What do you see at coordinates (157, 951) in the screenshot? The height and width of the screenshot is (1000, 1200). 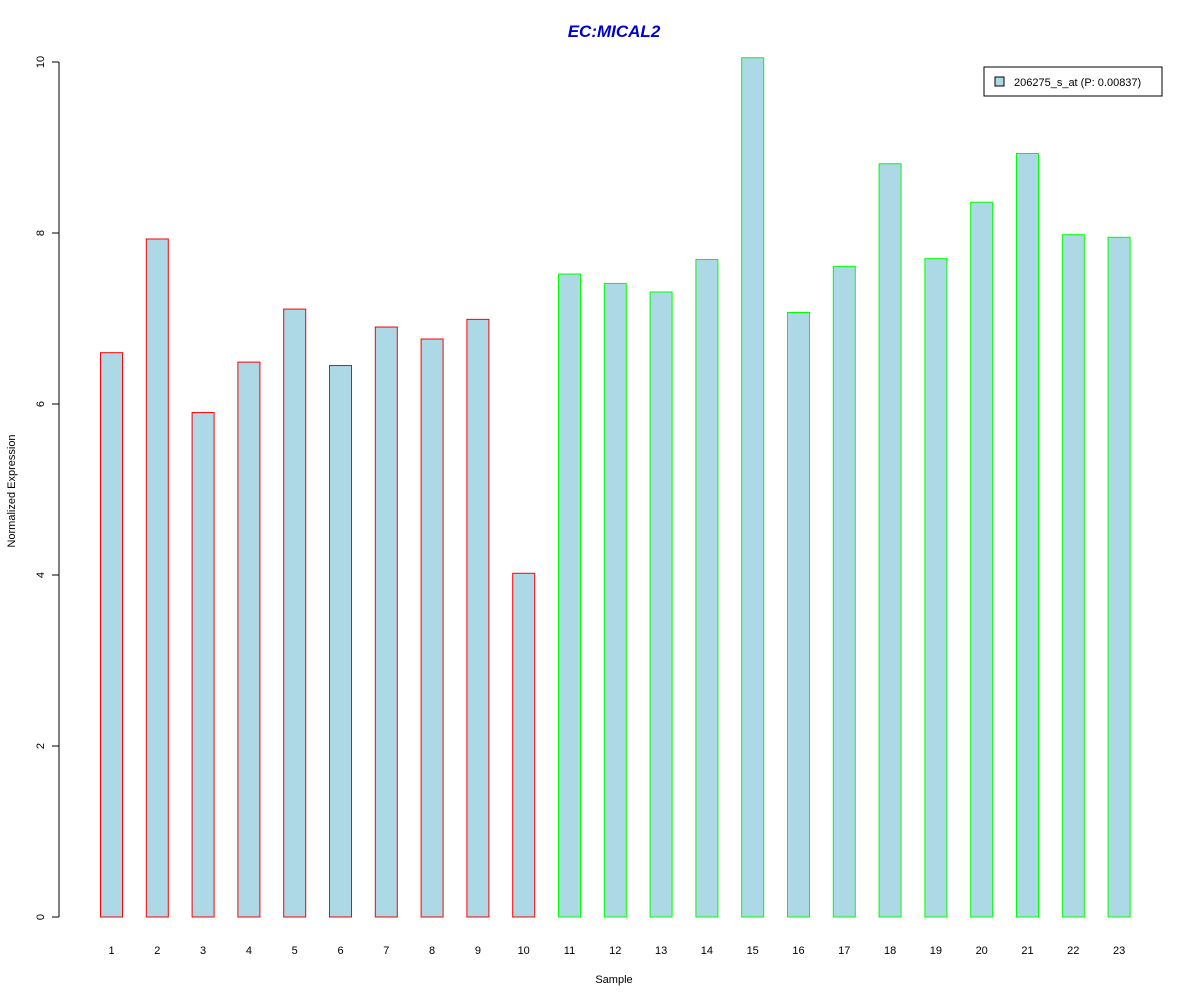 I see `x-tick-label: 2` at bounding box center [157, 951].